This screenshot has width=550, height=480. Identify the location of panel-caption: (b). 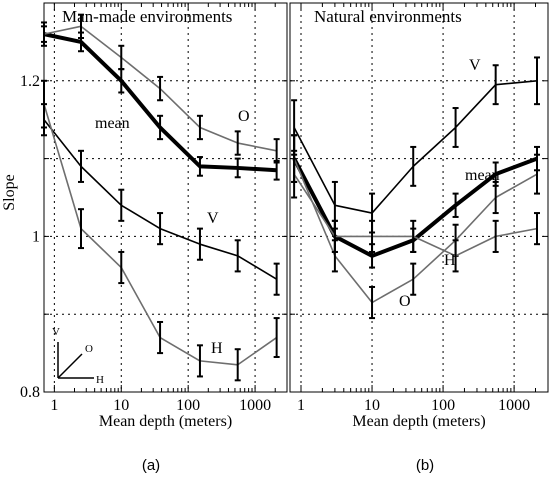
(425, 465).